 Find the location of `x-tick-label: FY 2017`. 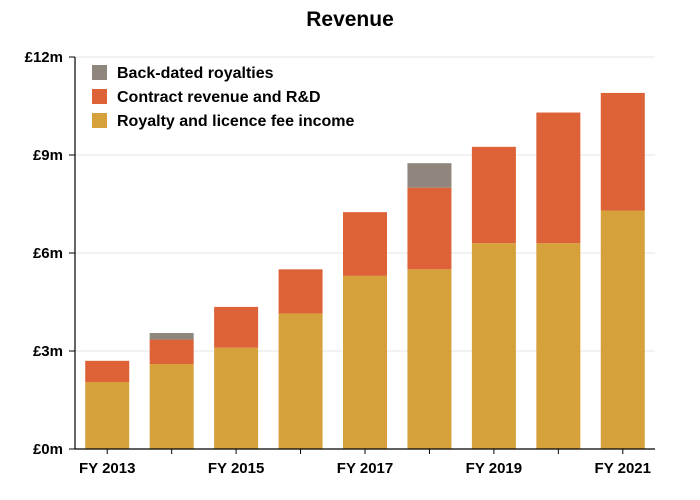

x-tick-label: FY 2017 is located at coordinates (365, 468).